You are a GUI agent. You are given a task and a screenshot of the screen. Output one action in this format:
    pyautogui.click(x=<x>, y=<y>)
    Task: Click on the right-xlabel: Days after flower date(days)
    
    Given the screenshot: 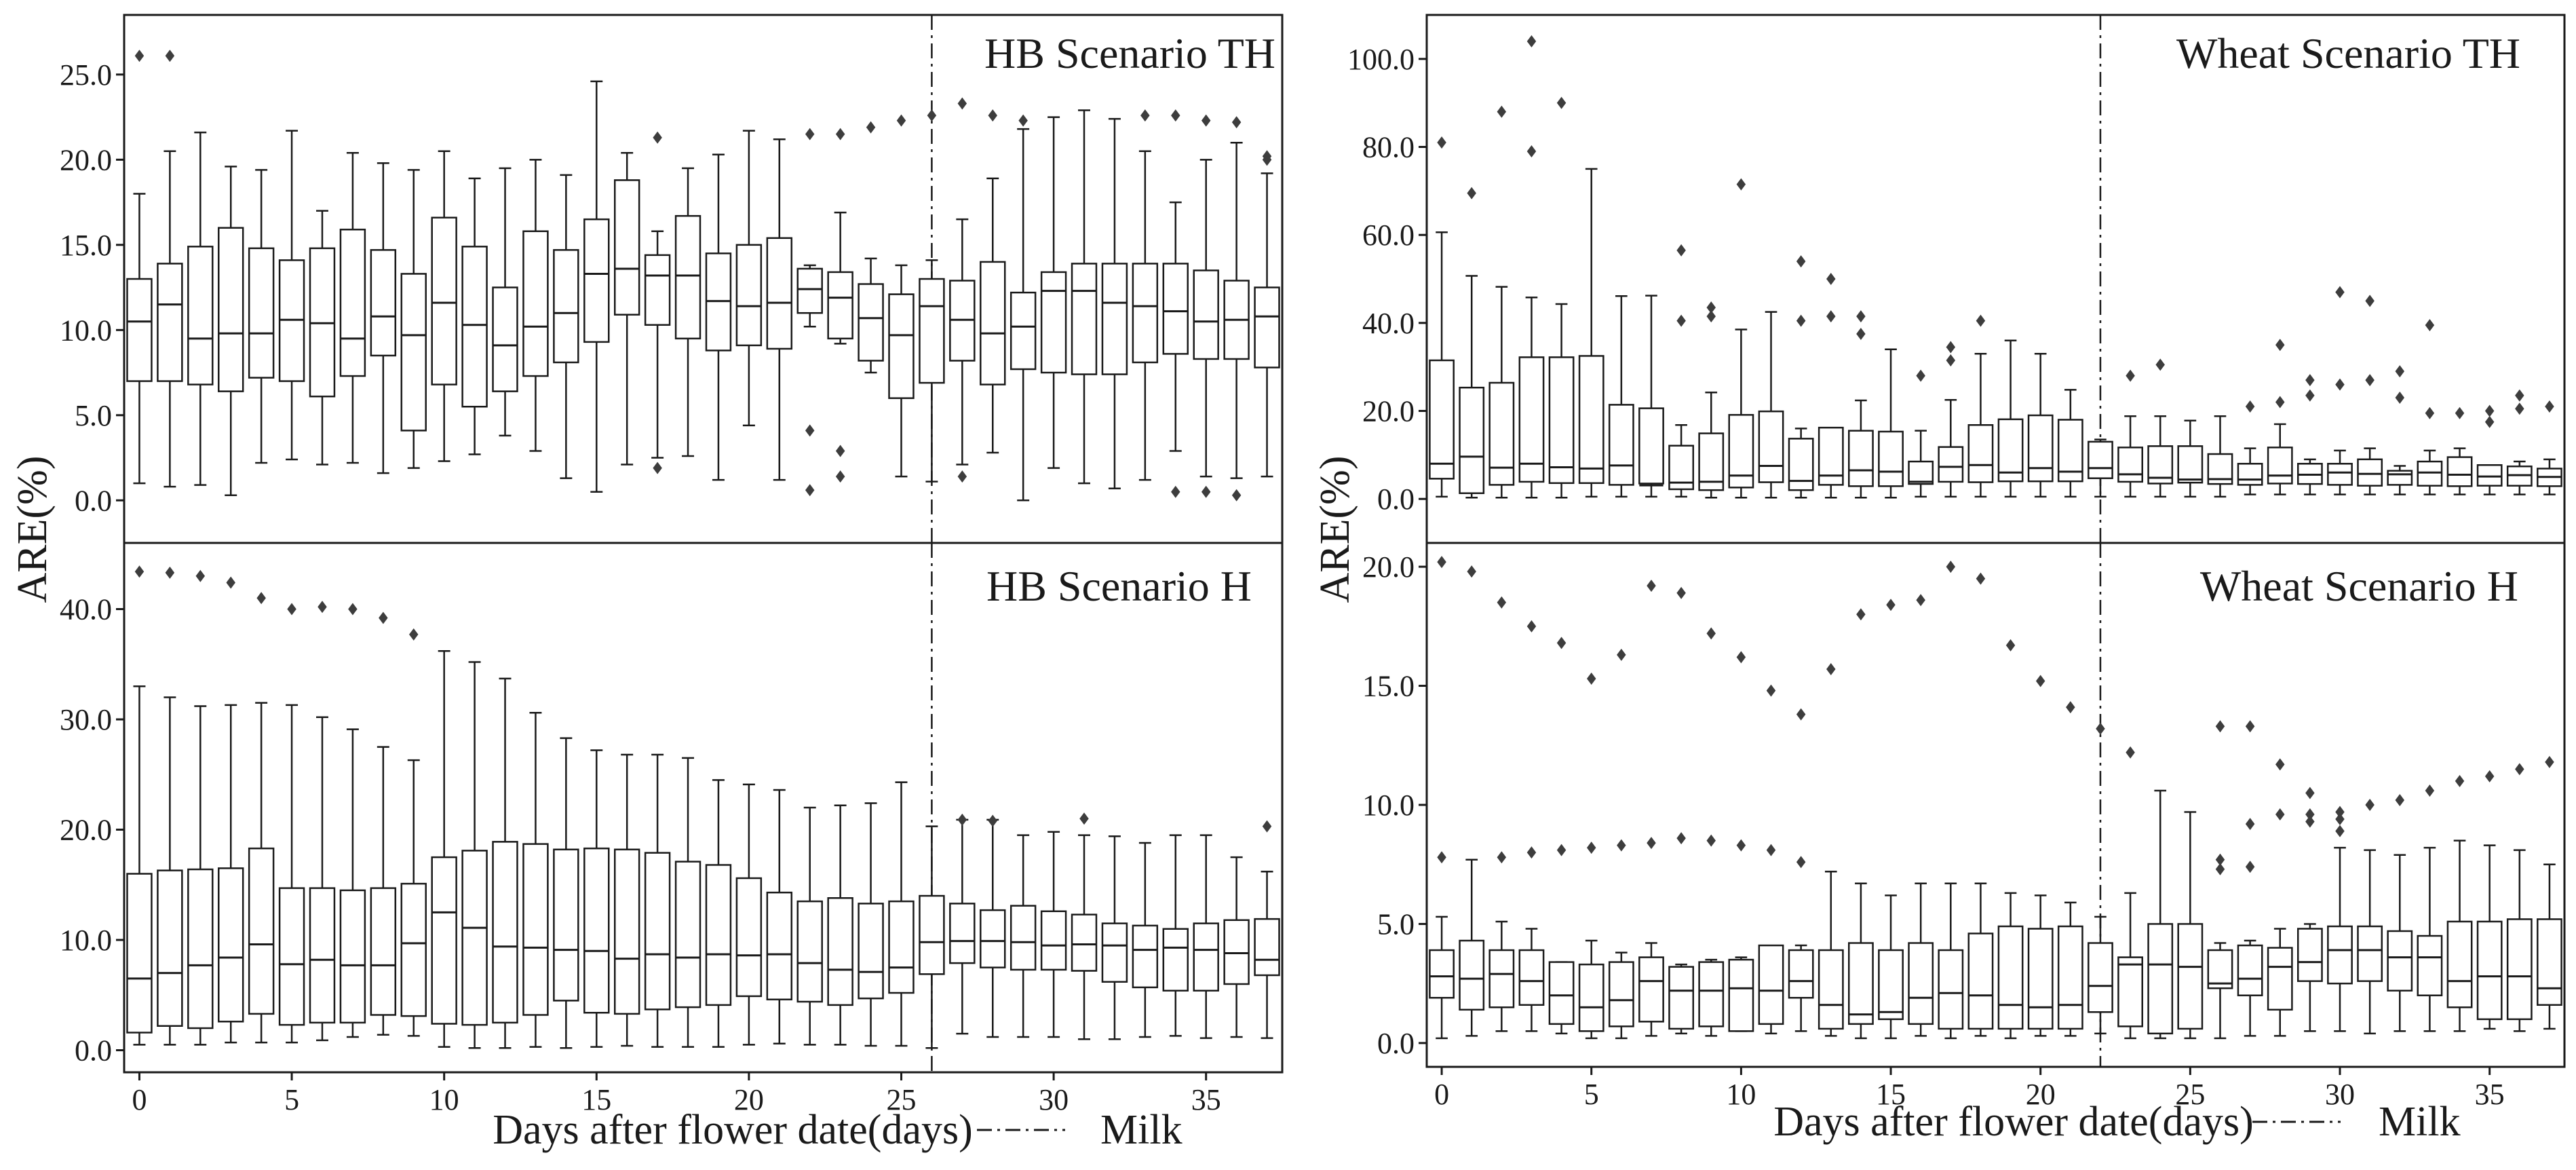 What is the action you would take?
    pyautogui.click(x=2014, y=1122)
    